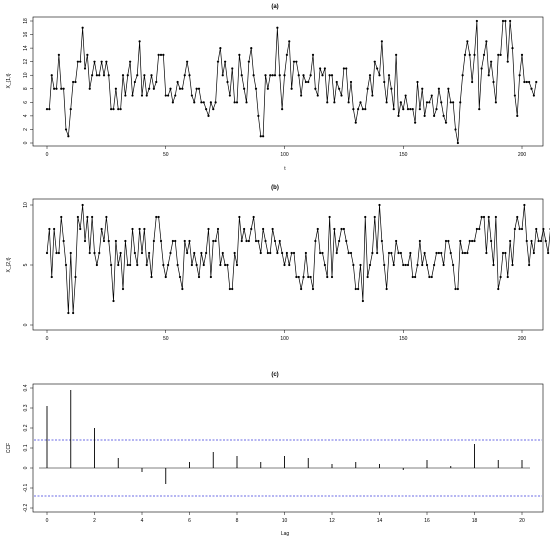 This screenshot has width=550, height=542. I want to click on panel-a-xtick-label: 0, so click(47, 155).